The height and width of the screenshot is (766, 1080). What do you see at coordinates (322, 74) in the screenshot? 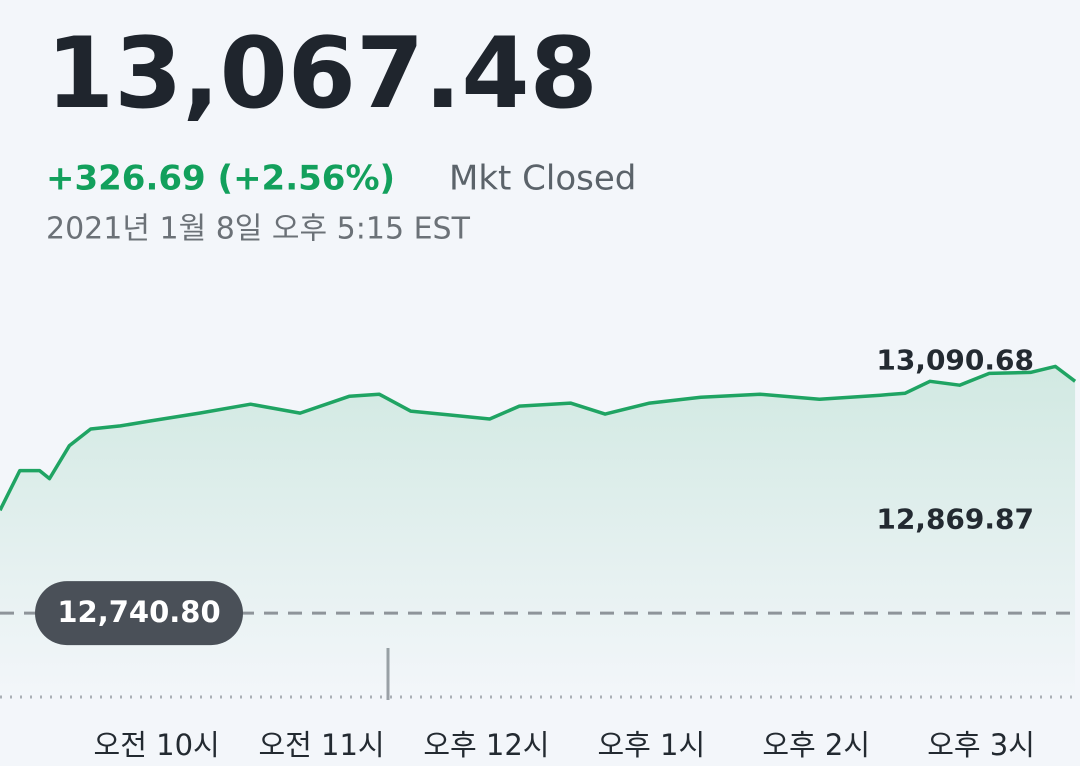
I see `price: 13,067.48` at bounding box center [322, 74].